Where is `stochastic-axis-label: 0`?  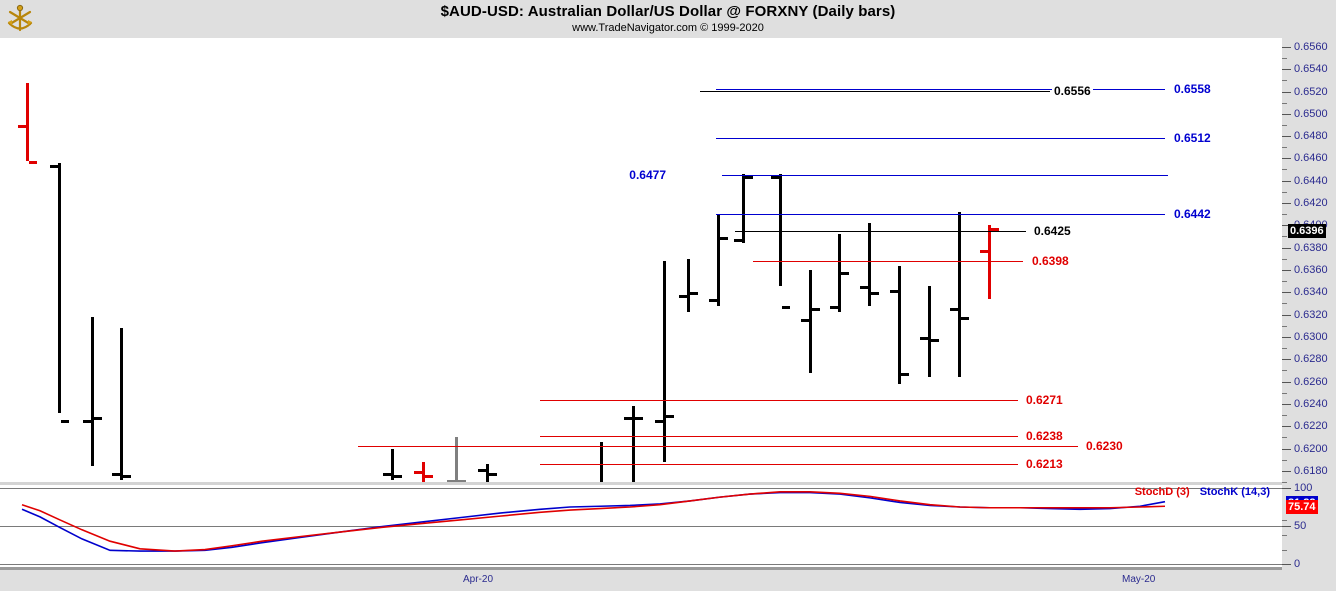 stochastic-axis-label: 0 is located at coordinates (1297, 564).